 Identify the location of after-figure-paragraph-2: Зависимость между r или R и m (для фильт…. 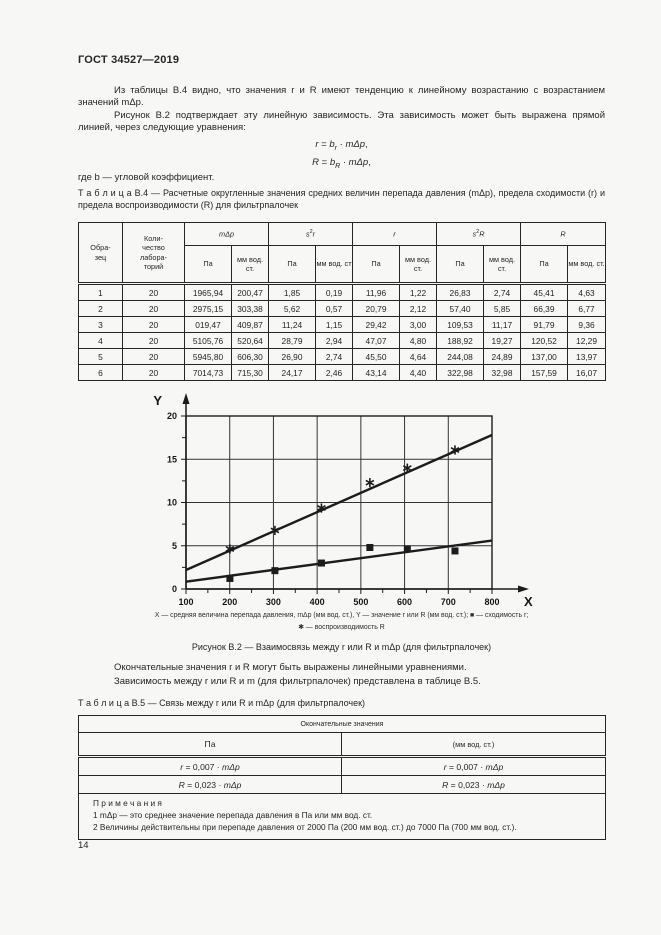
(297, 681).